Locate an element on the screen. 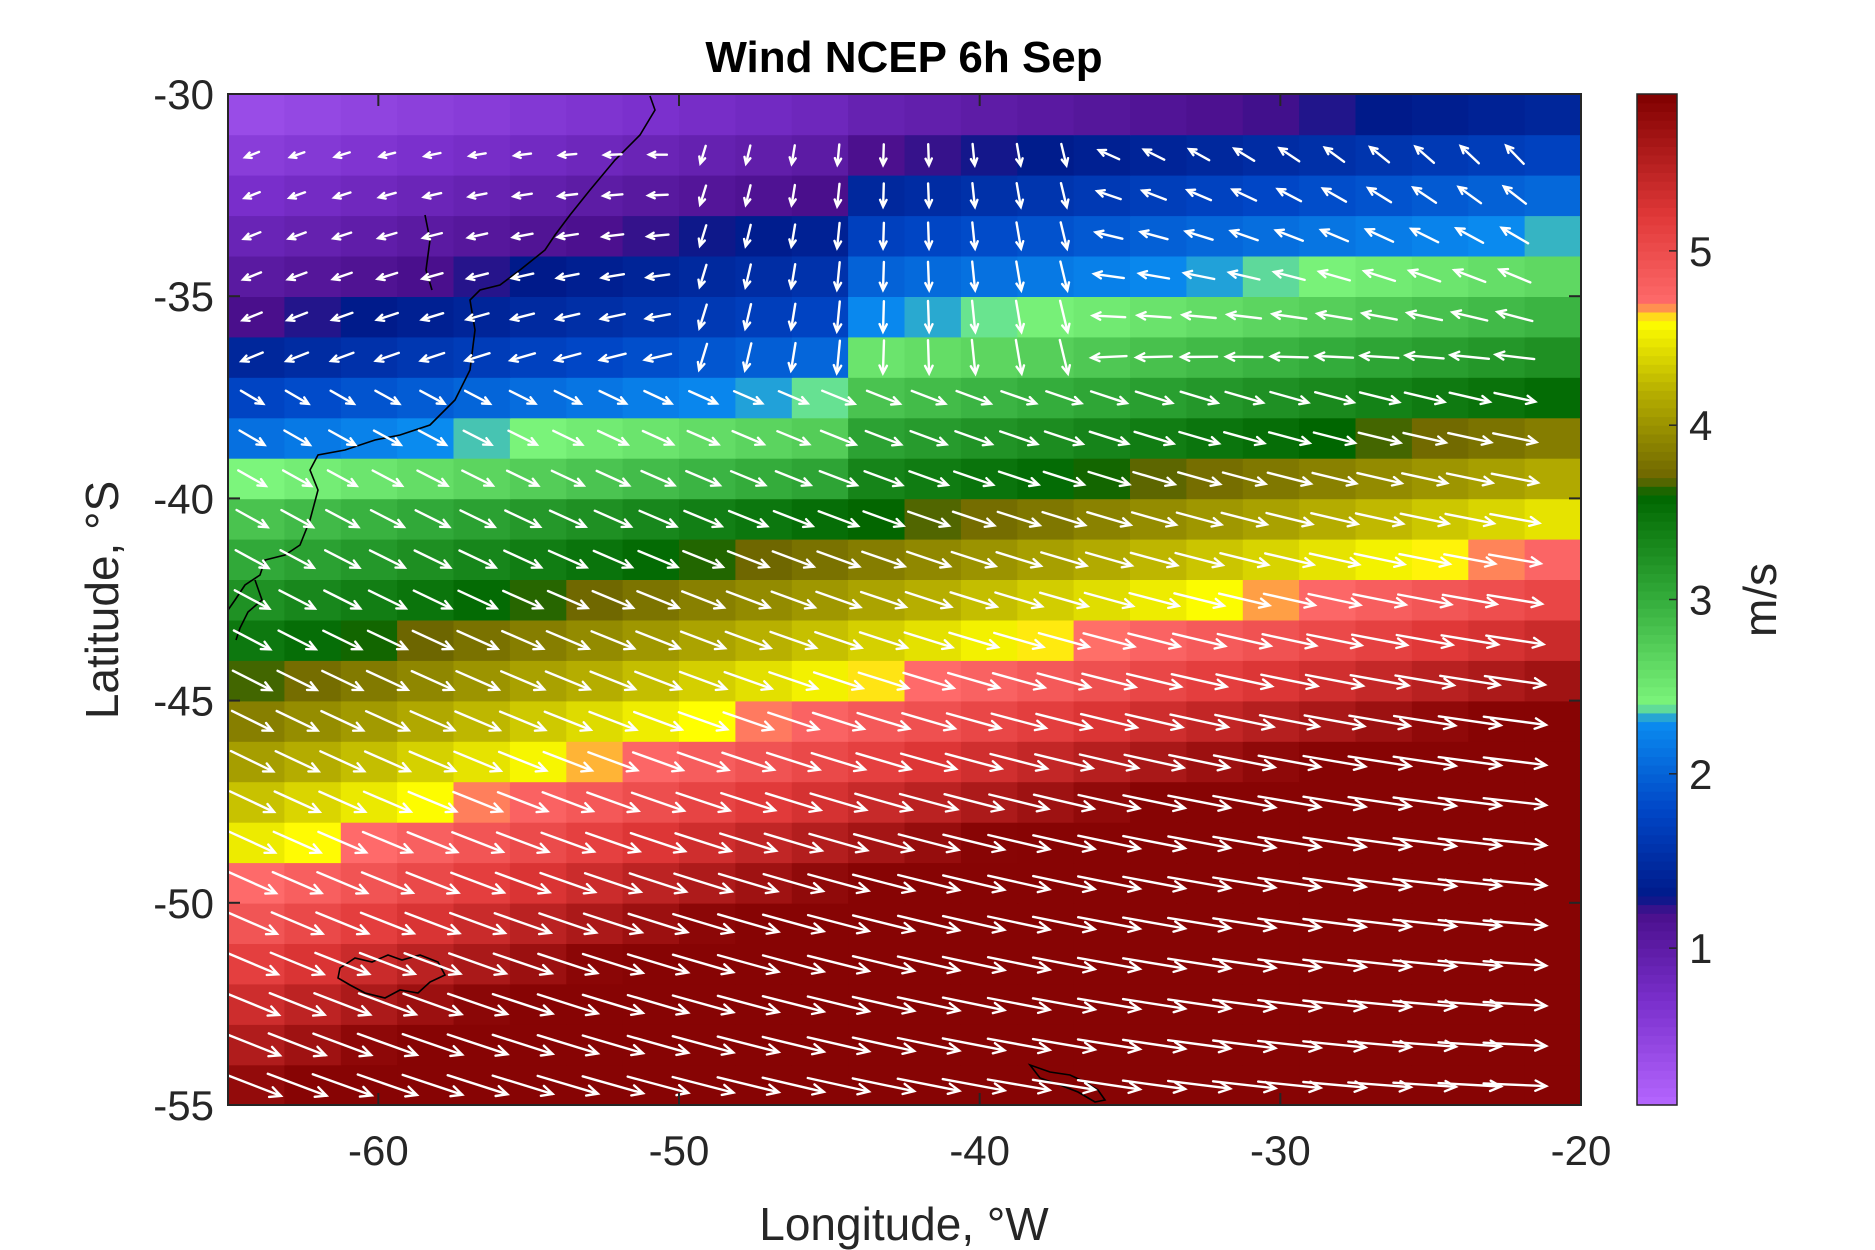 This screenshot has width=1875, height=1250. colorbar-strips is located at coordinates (1657, 600).